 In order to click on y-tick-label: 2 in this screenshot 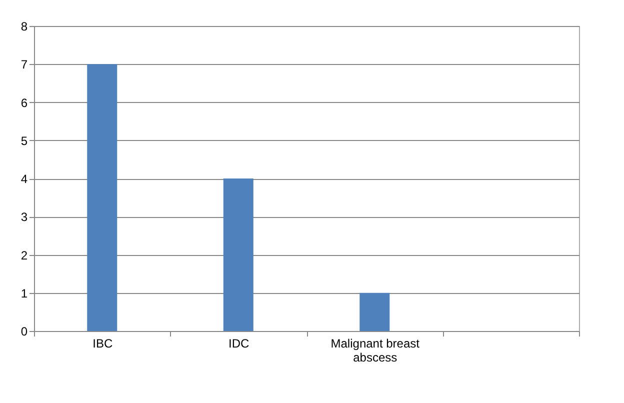, I will do `click(24, 255)`.